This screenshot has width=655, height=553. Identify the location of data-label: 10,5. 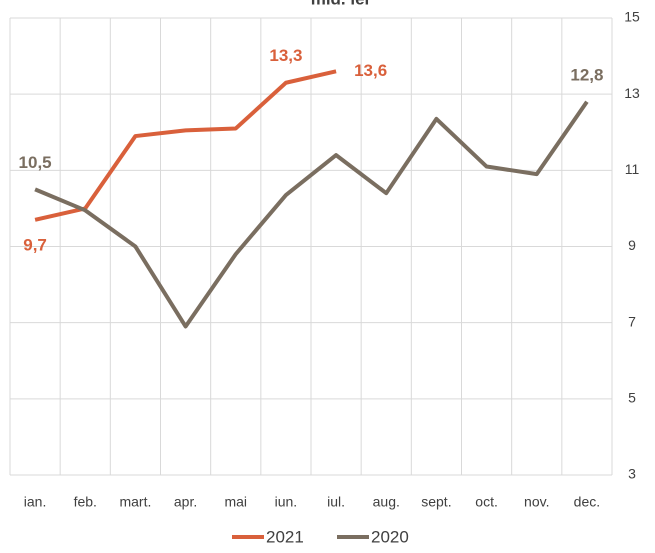
(35, 162).